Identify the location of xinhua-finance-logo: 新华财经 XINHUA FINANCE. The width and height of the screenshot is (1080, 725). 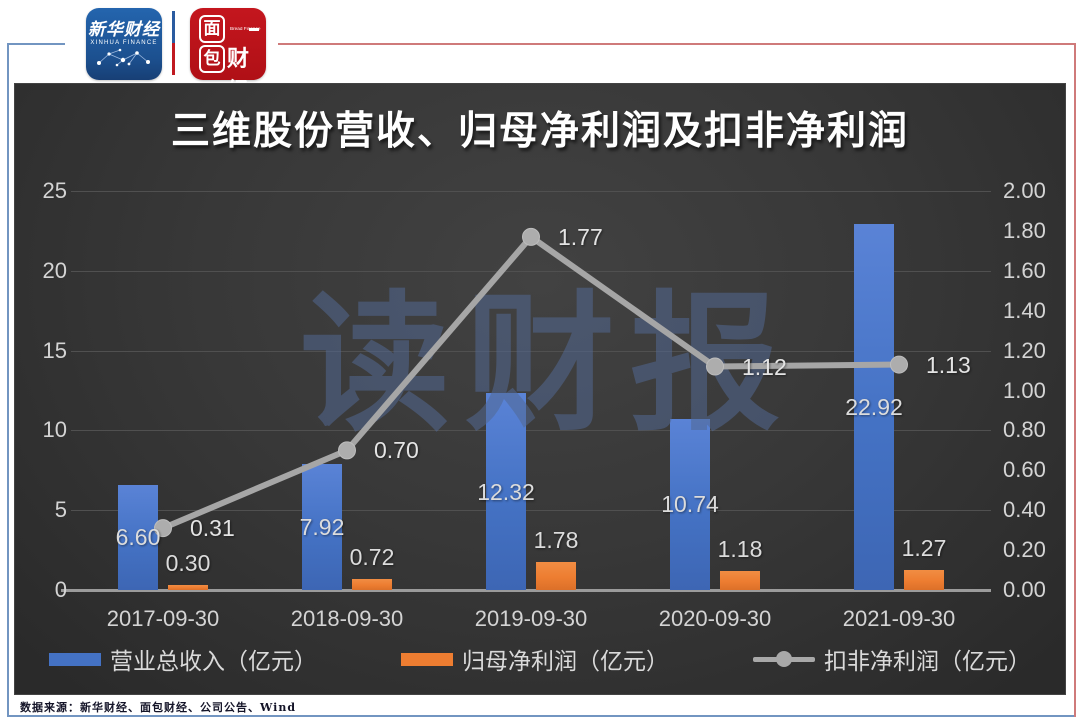
(124, 44).